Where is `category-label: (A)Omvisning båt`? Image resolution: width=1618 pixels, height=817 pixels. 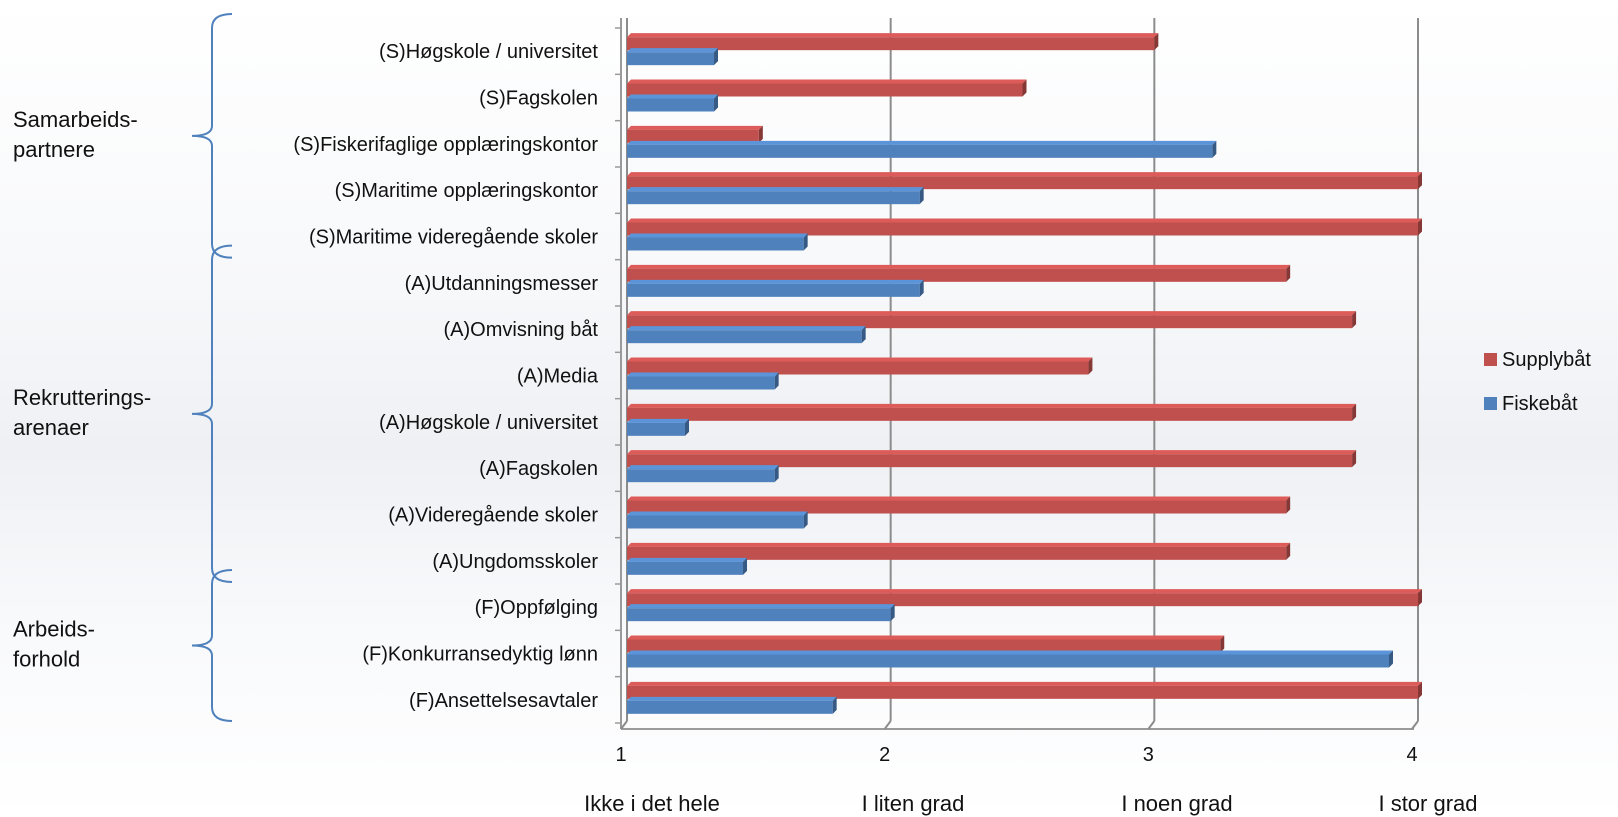
category-label: (A)Omvisning båt is located at coordinates (521, 330).